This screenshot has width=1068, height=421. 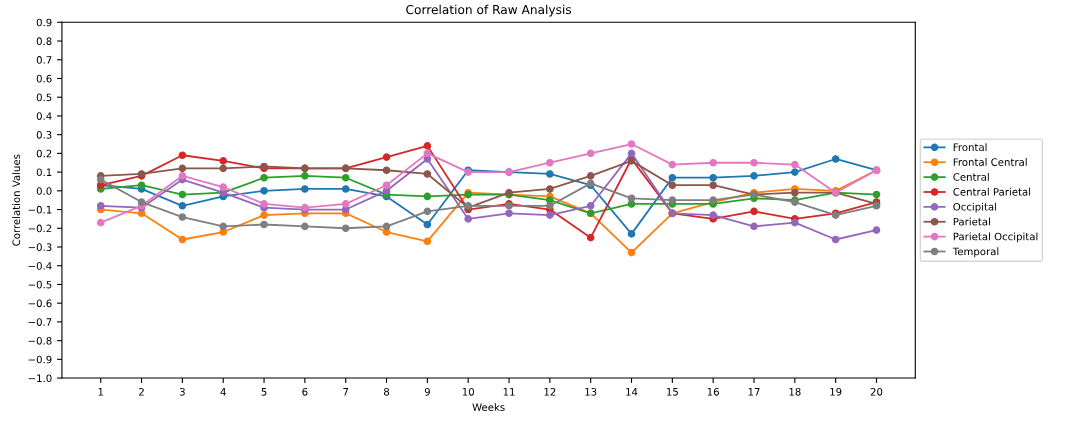 What do you see at coordinates (346, 392) in the screenshot?
I see `x-tick-label: 7` at bounding box center [346, 392].